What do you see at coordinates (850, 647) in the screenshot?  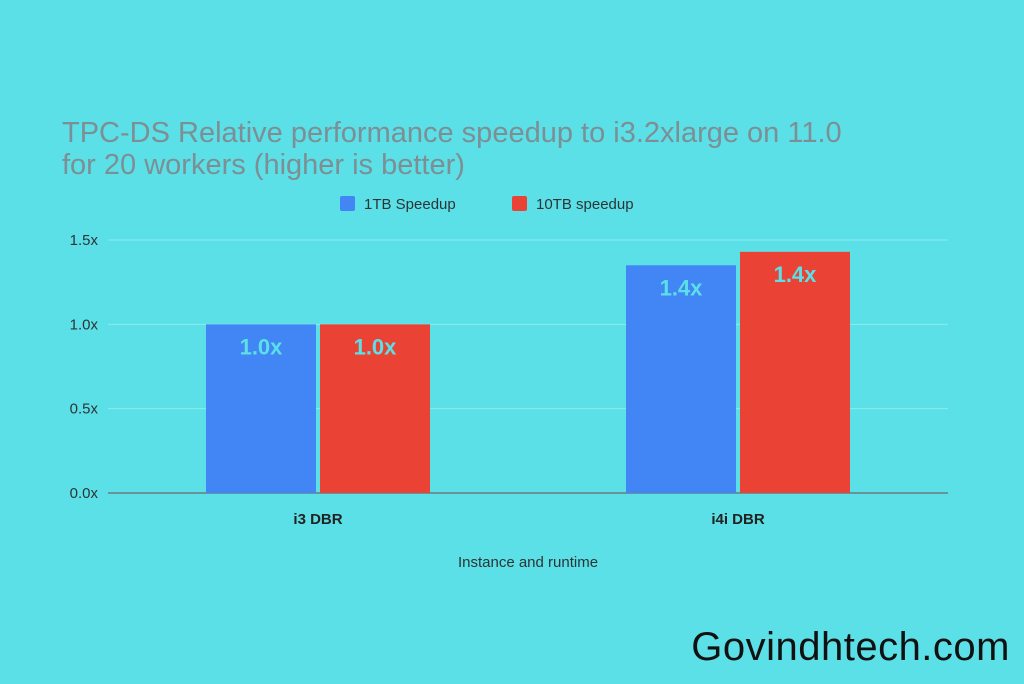 I see `watermark-text: Govindhtech.com` at bounding box center [850, 647].